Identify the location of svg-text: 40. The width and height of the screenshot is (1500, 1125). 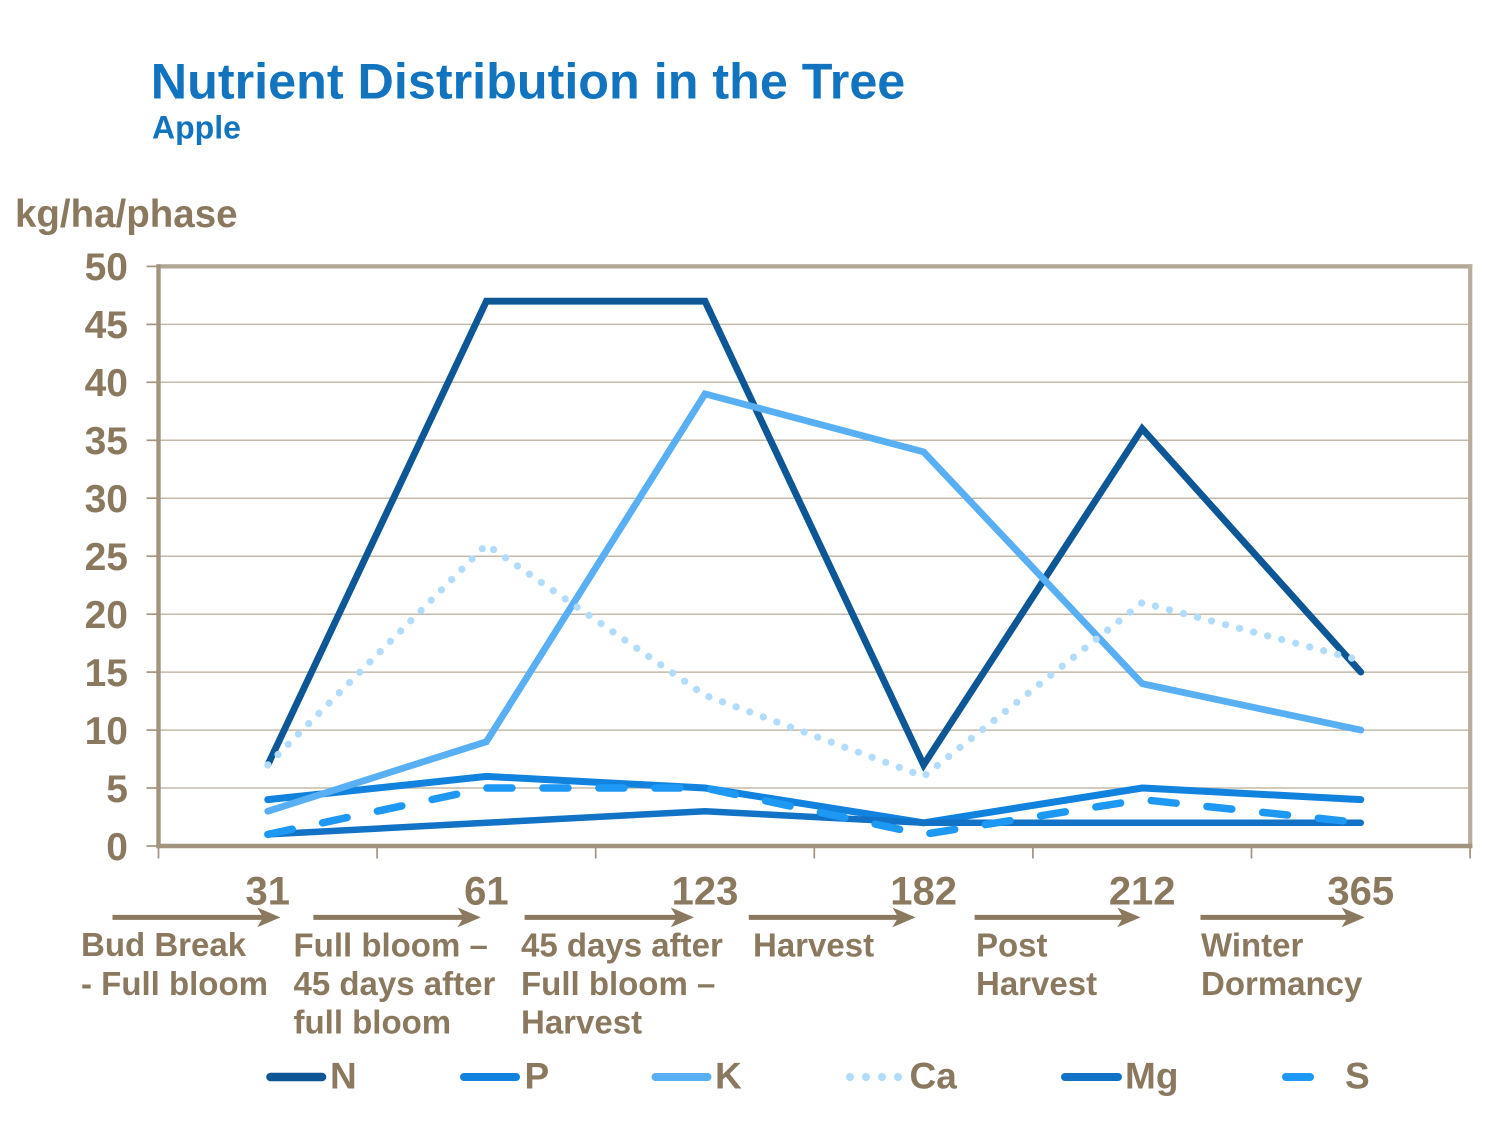
(106, 383).